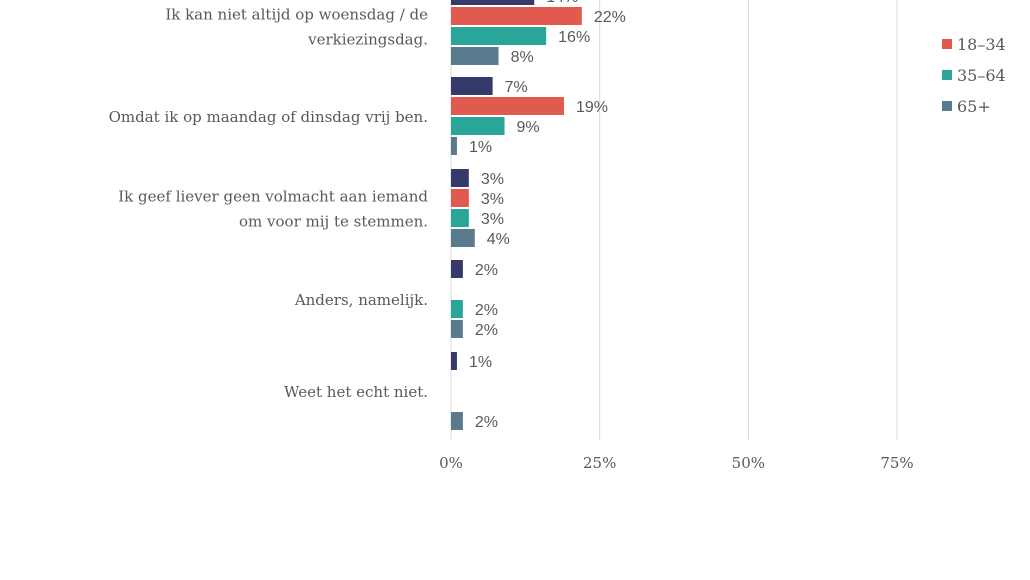 Image resolution: width=1030 pixels, height=580 pixels. Describe the element at coordinates (361, 300) in the screenshot. I see `category-label: Anders, namelijk.` at that location.